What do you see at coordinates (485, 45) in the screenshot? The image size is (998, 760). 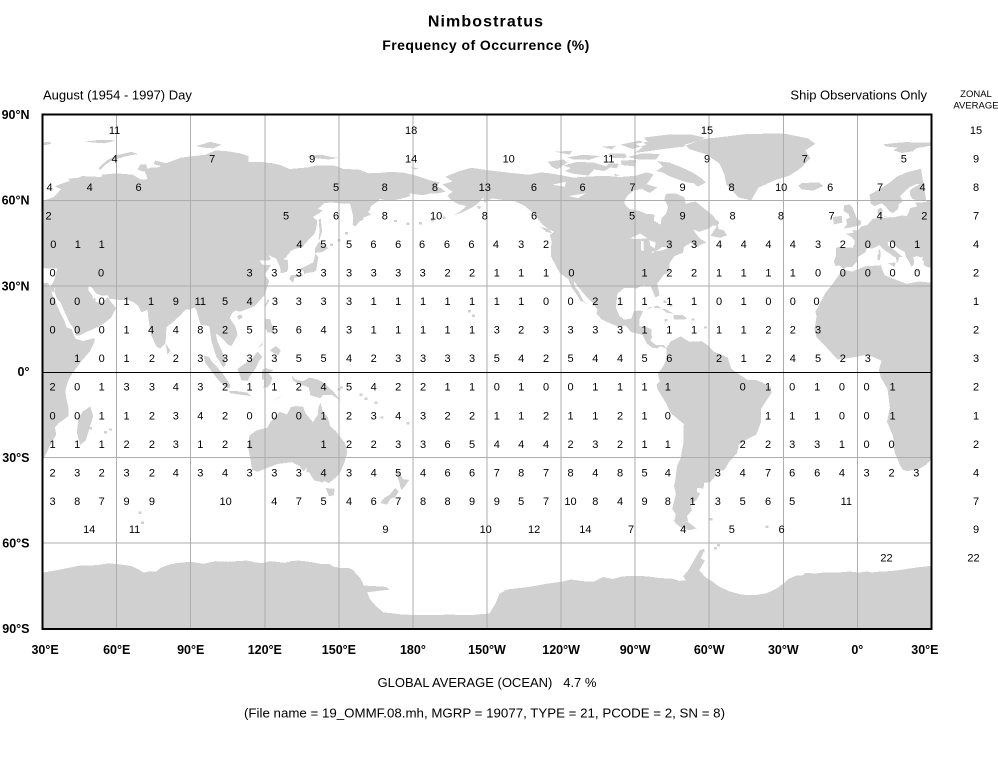 I see `svg-text: Frequency of Occurrence (%)` at bounding box center [485, 45].